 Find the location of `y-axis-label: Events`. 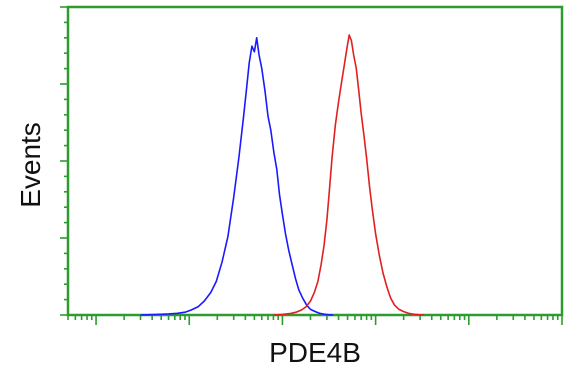

y-axis-label: Events is located at coordinates (30, 165).